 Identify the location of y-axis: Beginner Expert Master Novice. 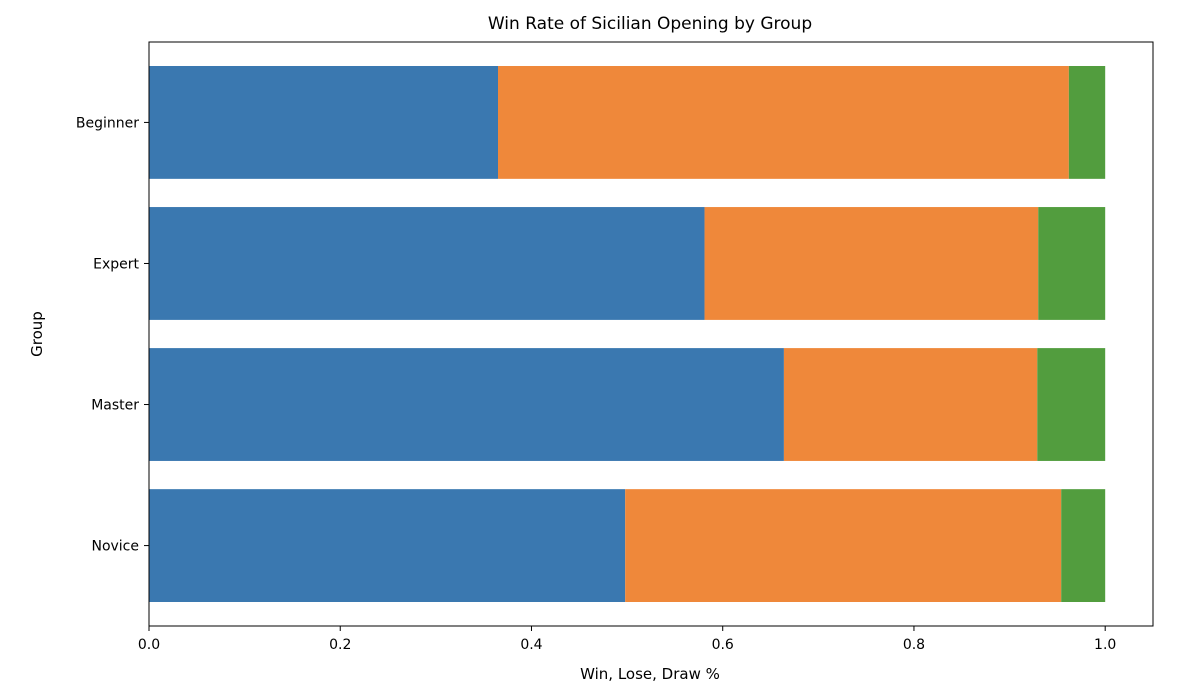
(112, 335).